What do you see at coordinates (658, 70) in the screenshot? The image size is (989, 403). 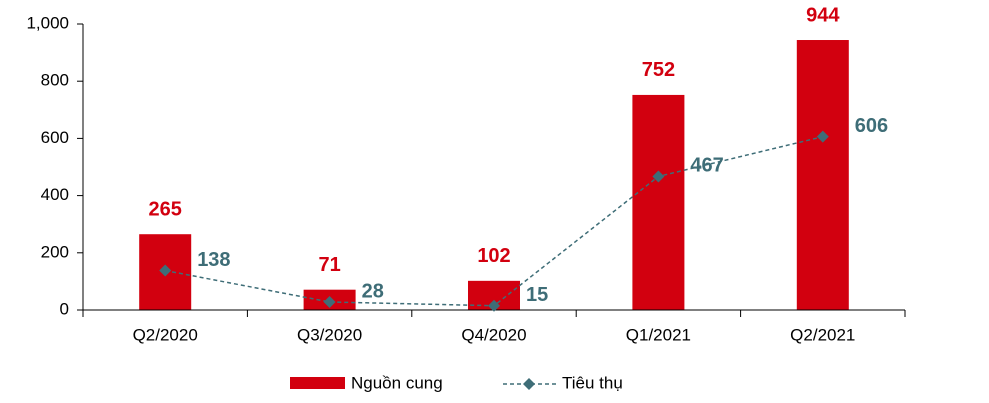 I see `bar-value-label: 752` at bounding box center [658, 70].